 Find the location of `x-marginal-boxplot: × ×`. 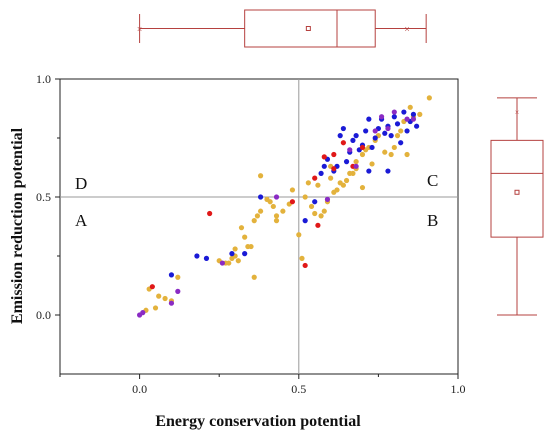

x-marginal-boxplot: × × is located at coordinates (282, 28).